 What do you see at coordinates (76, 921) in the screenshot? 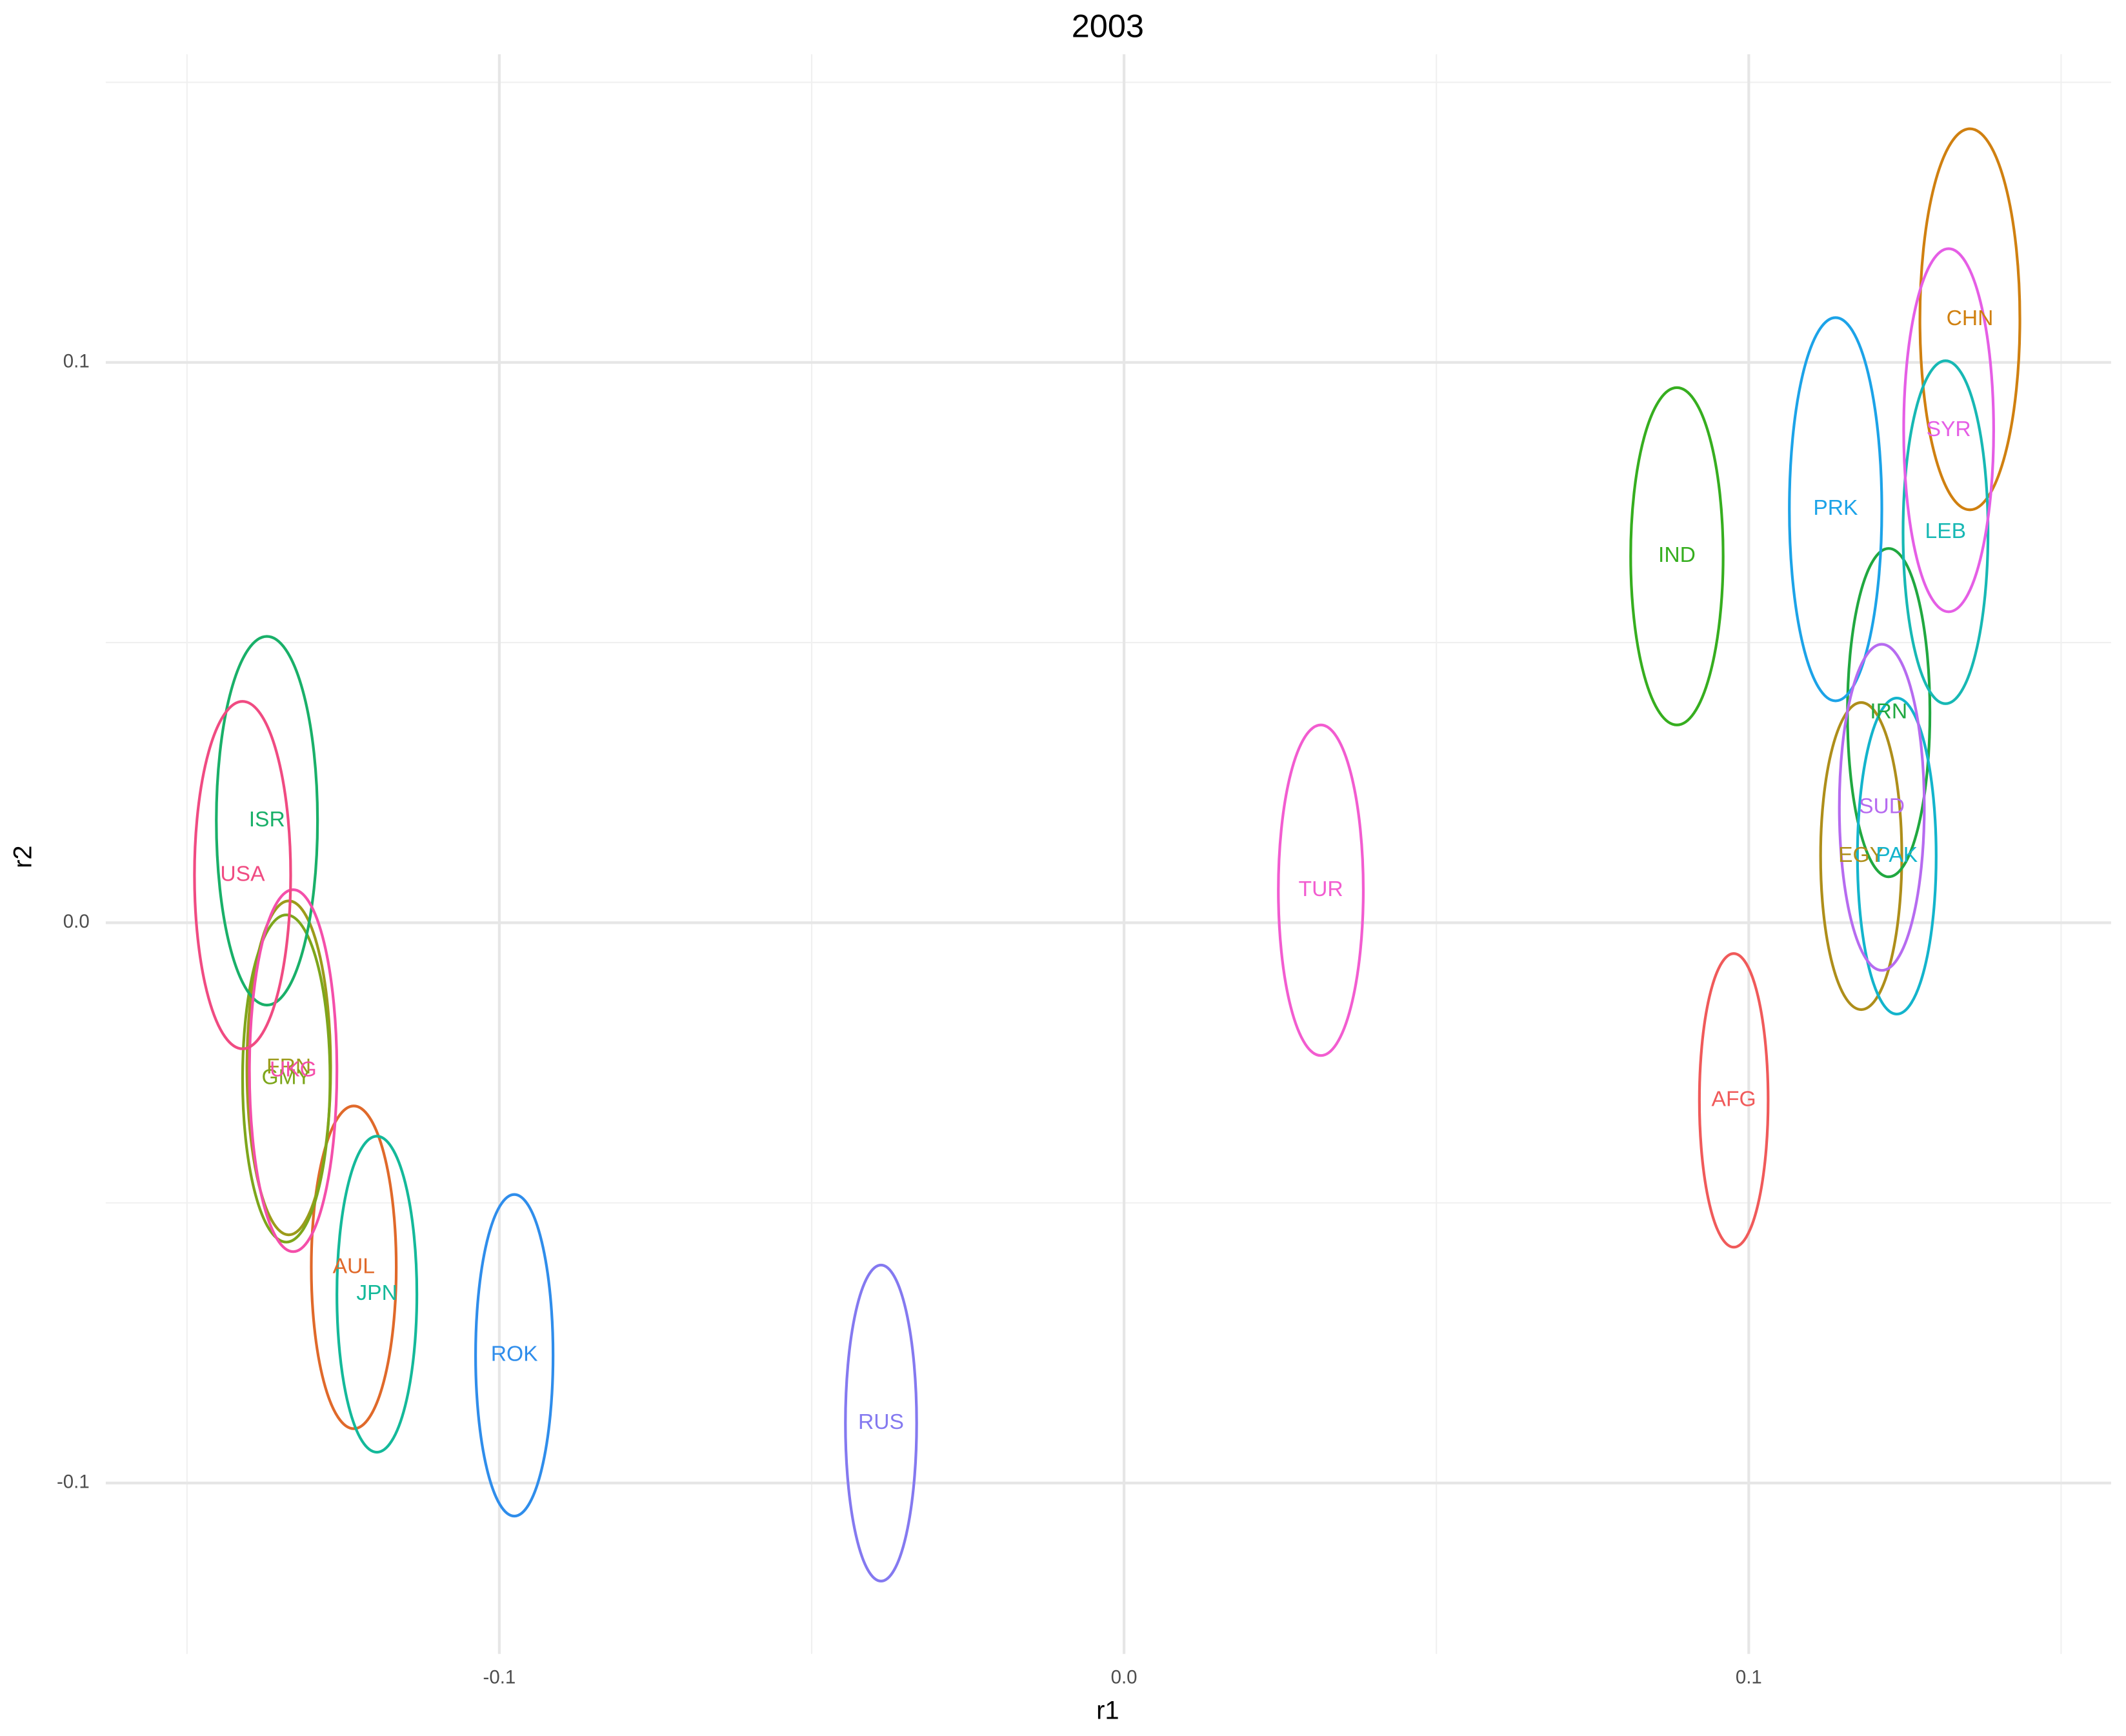
I see `y-tick-label: 0.0` at bounding box center [76, 921].